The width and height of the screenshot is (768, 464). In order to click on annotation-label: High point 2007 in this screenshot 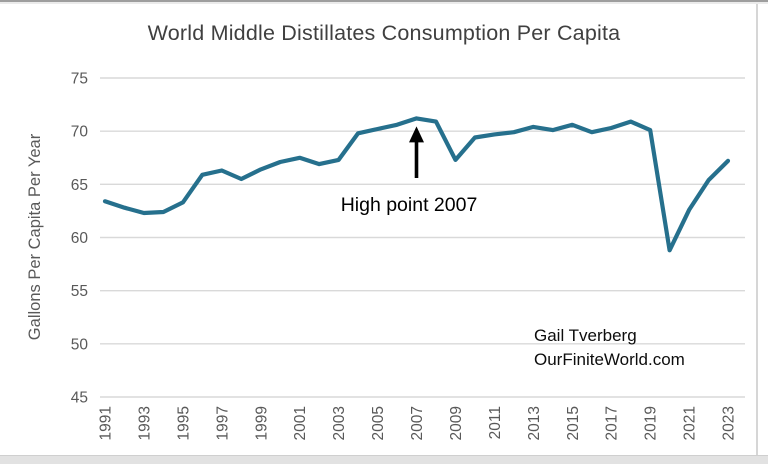, I will do `click(409, 205)`.